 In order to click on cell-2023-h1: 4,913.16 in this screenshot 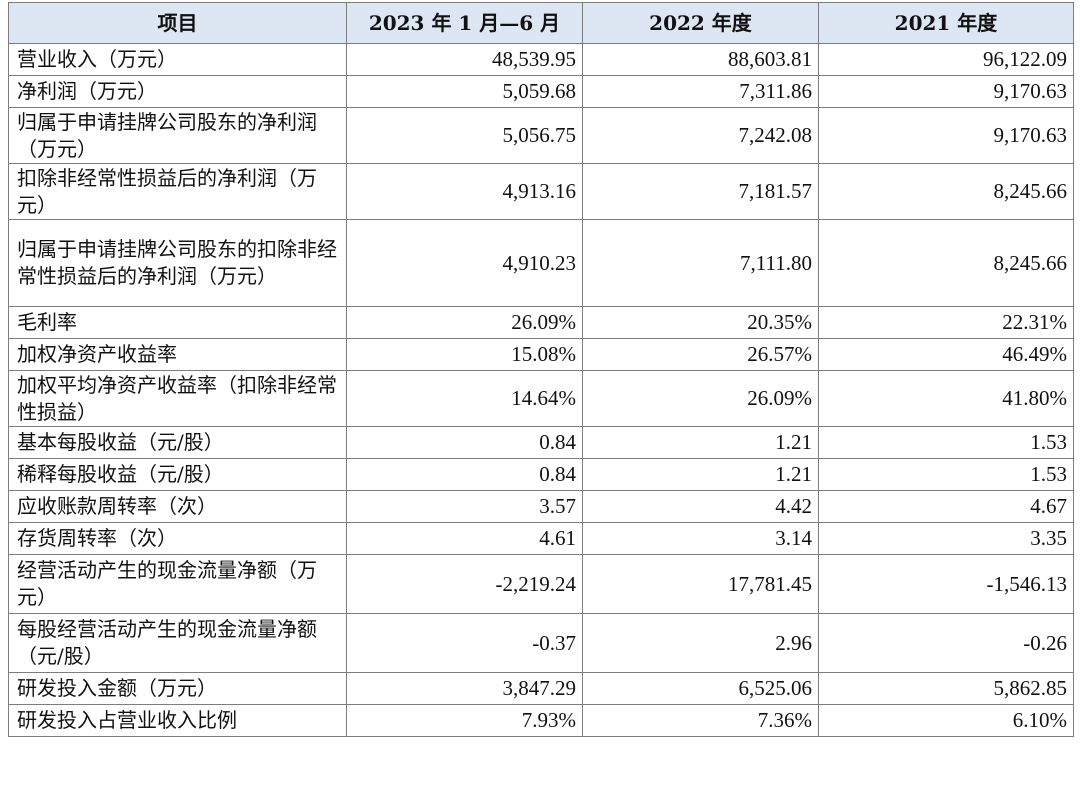, I will do `click(464, 191)`.